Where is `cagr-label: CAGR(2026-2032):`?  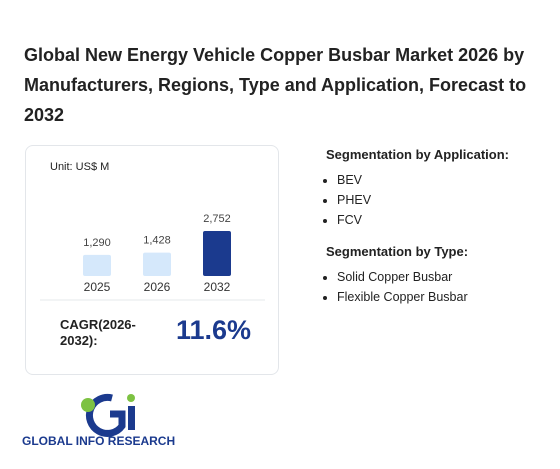 cagr-label: CAGR(2026-2032): is located at coordinates (98, 332).